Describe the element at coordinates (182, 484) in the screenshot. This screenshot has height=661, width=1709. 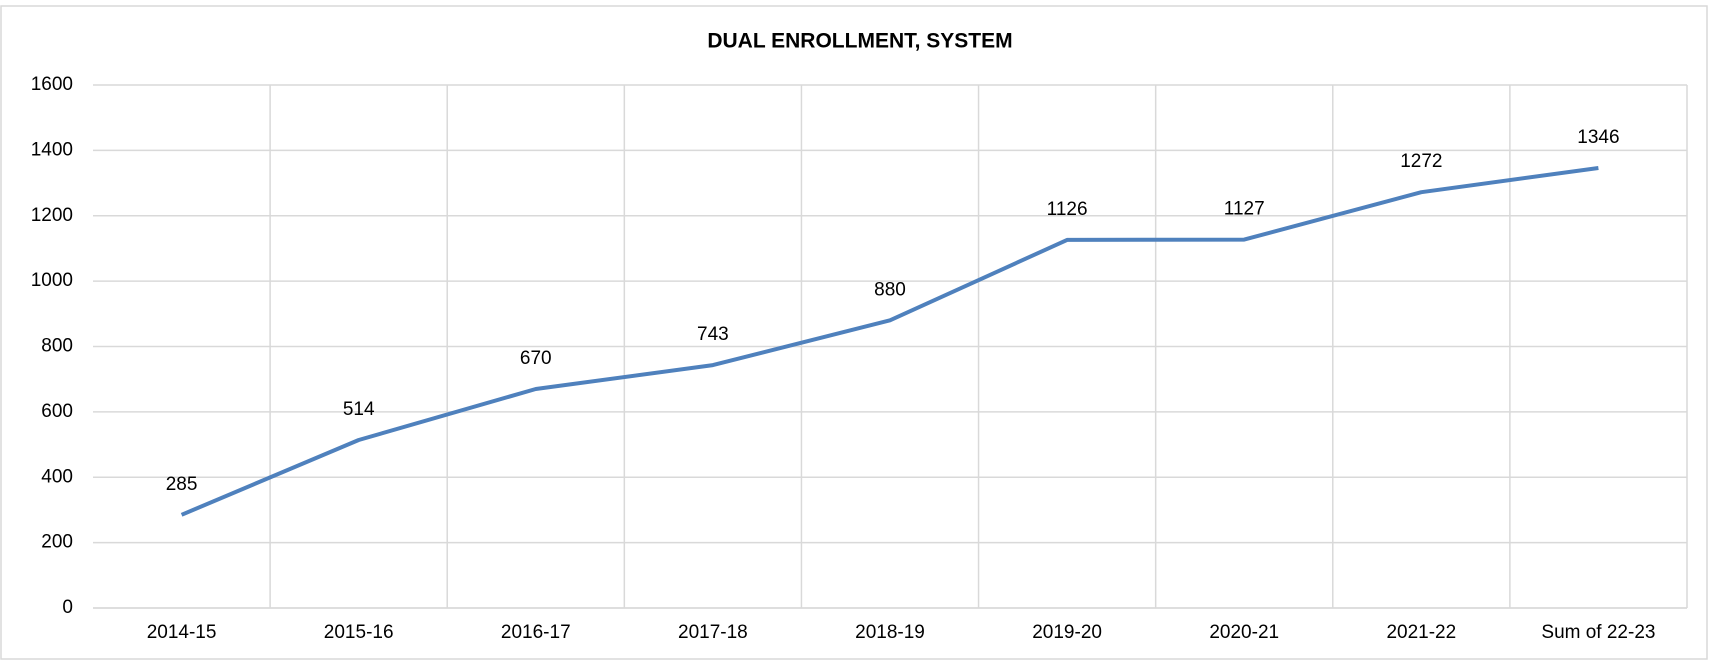
I see `data-label: 285` at that location.